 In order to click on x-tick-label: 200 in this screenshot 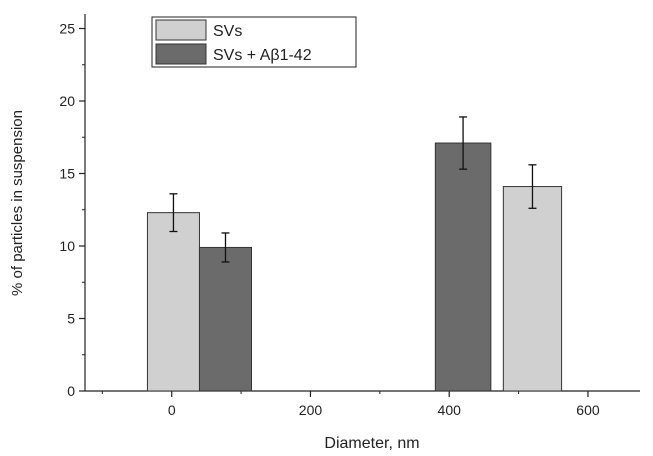, I will do `click(311, 410)`.